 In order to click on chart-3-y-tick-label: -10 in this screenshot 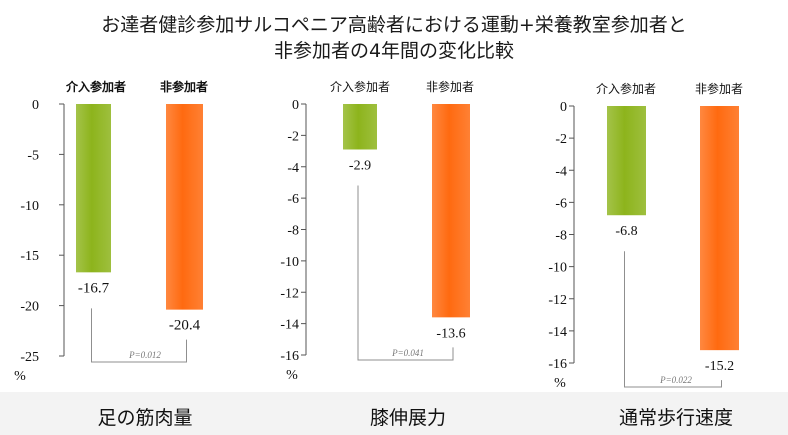, I will do `click(557, 268)`.